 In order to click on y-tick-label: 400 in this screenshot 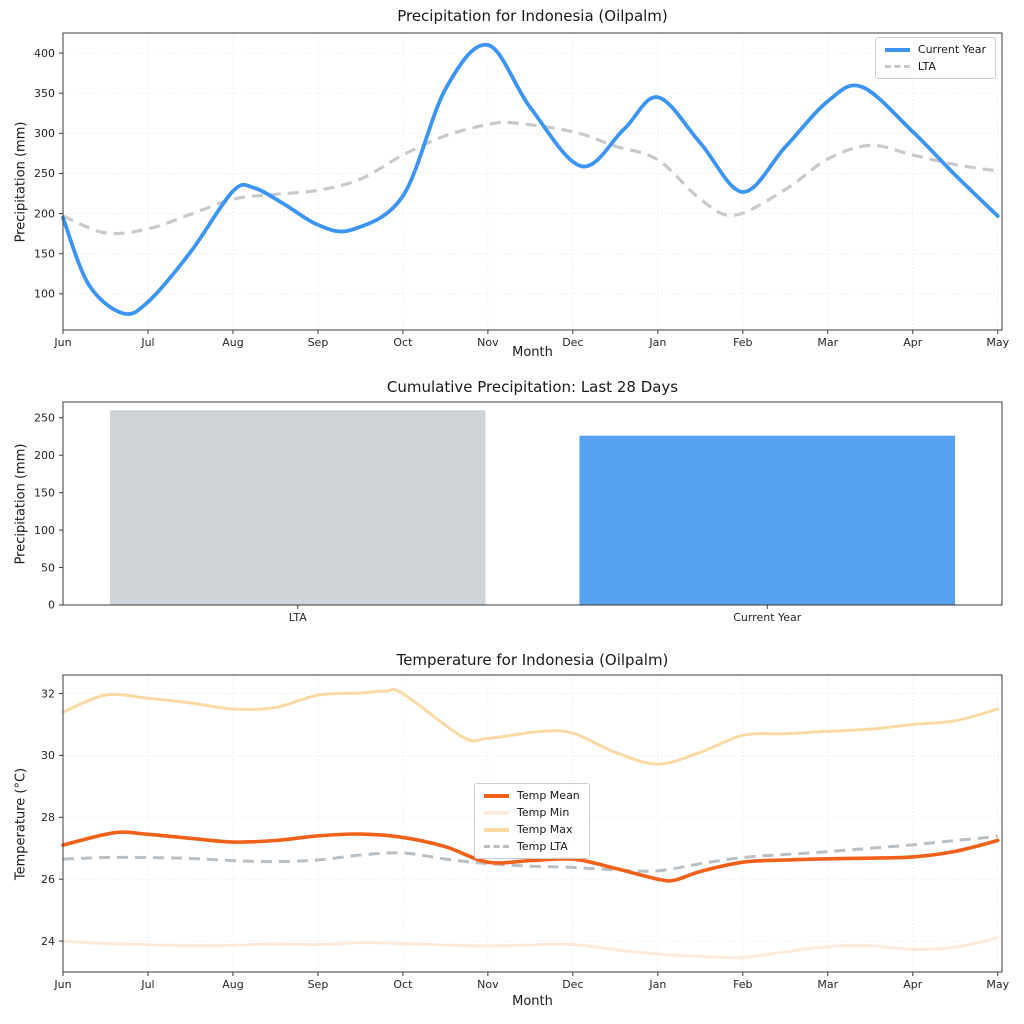, I will do `click(44, 53)`.